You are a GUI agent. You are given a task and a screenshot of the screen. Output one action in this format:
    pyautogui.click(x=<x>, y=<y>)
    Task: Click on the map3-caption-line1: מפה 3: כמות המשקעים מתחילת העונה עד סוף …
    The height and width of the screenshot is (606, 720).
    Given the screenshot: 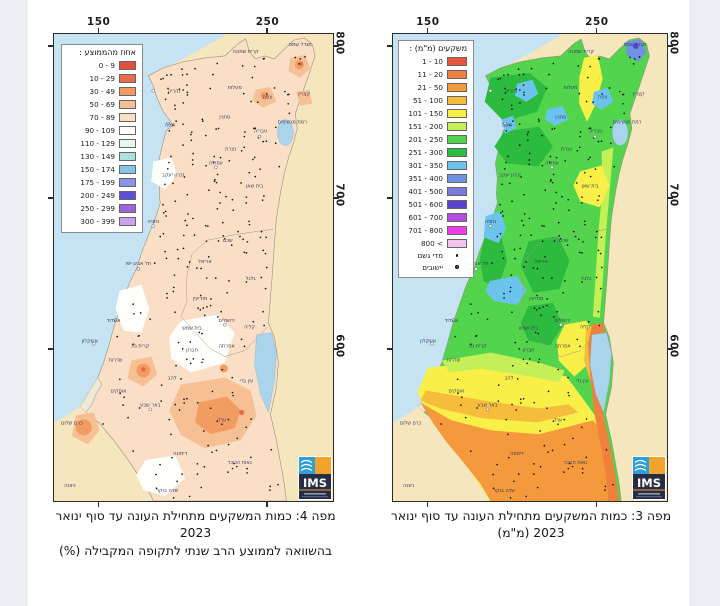 What is the action you would take?
    pyautogui.click(x=531, y=516)
    